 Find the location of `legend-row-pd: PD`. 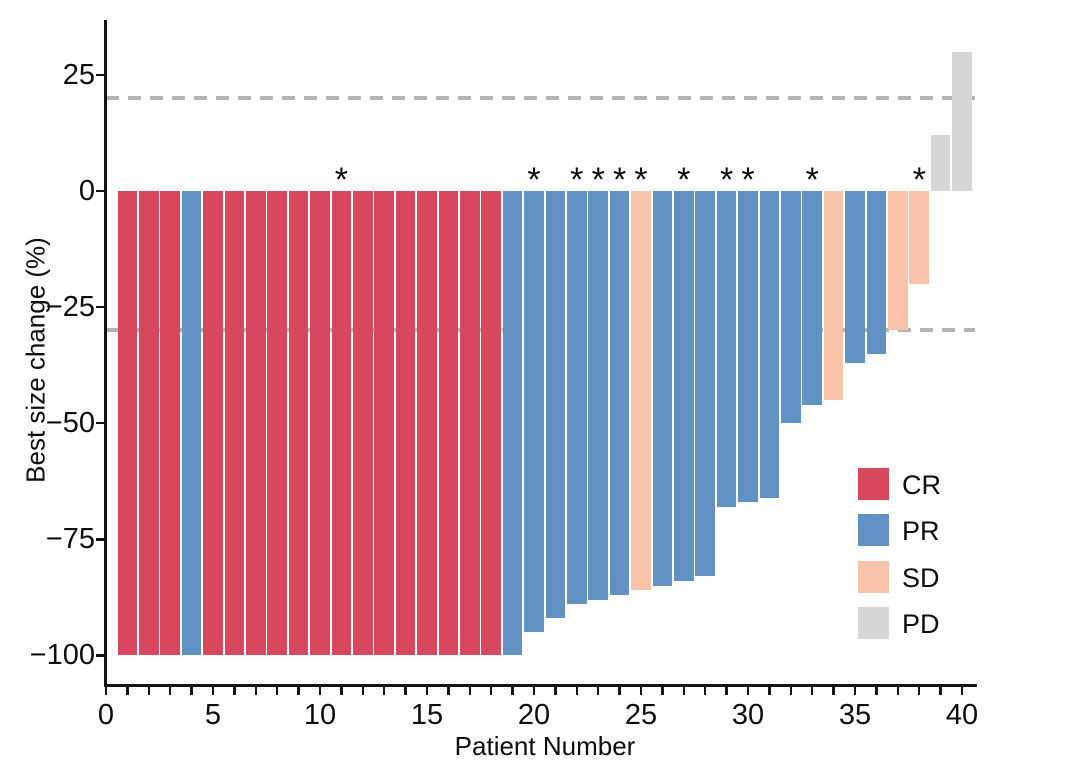

legend-row-pd: PD is located at coordinates (918, 622).